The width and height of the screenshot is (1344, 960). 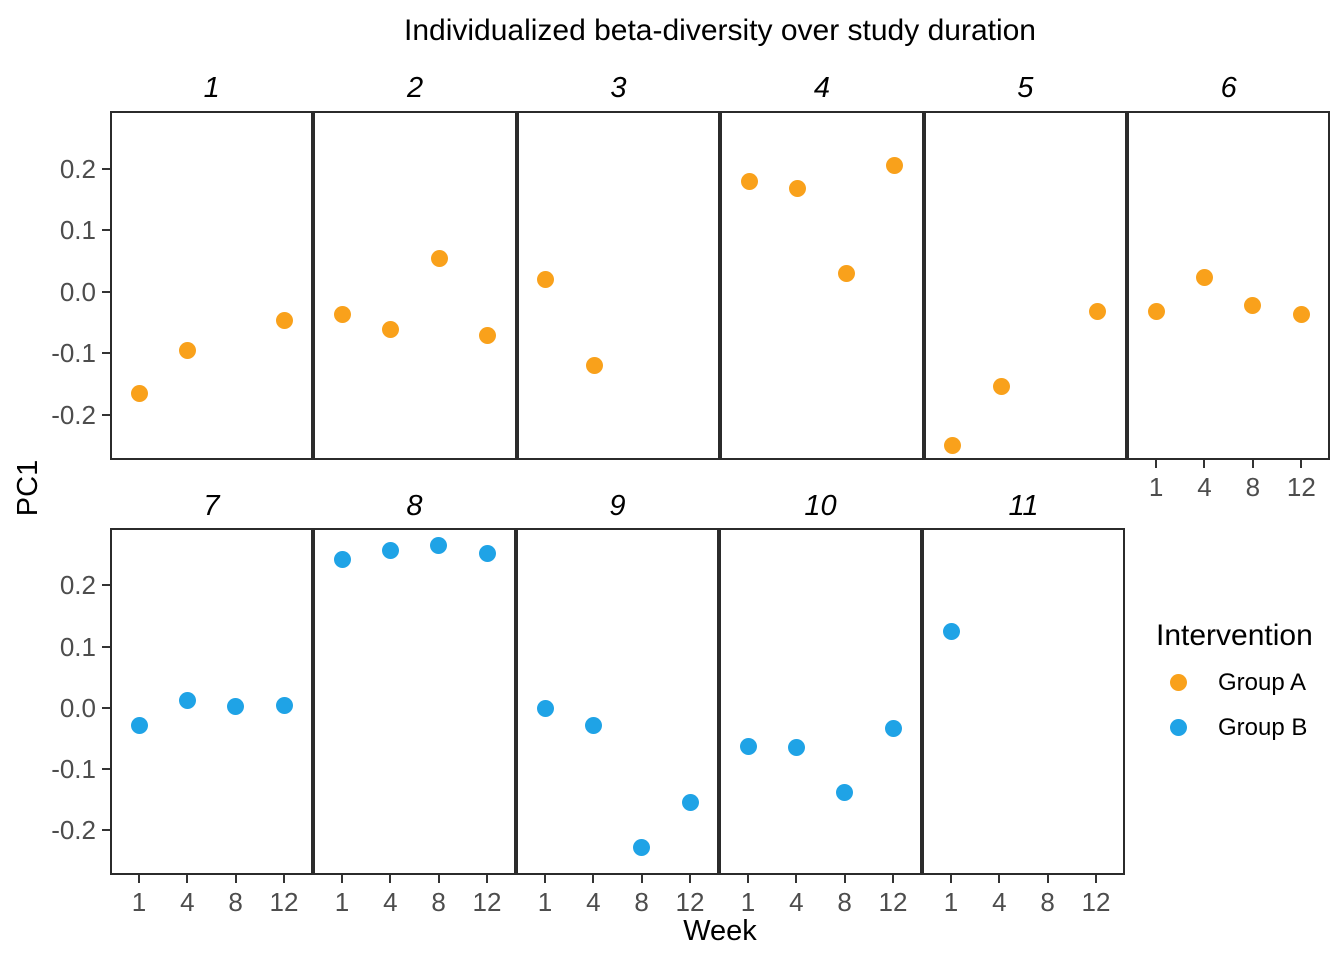 I want to click on legend-title: Intervention, so click(x=1234, y=635).